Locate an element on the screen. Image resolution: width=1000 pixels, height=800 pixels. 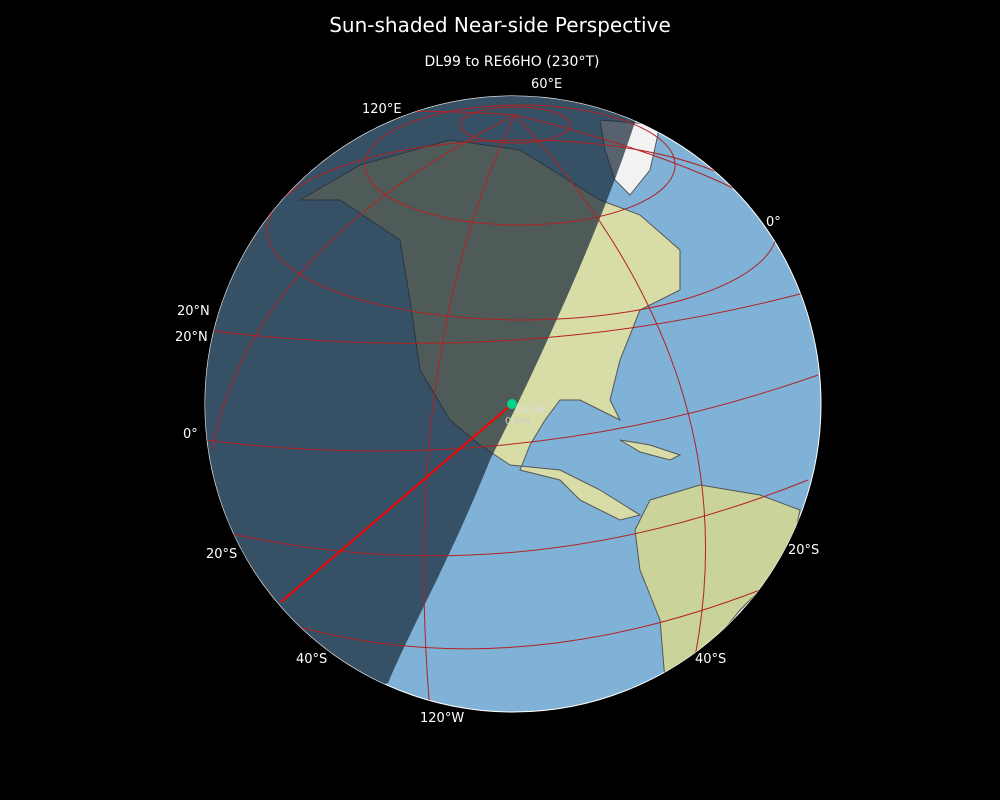
label-120w: 120°W is located at coordinates (442, 718).